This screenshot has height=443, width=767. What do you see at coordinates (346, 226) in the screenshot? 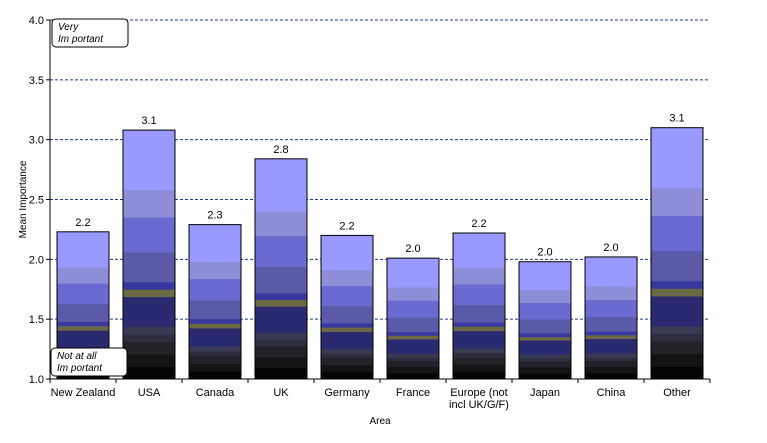
I see `data-label-4: 2.2` at bounding box center [346, 226].